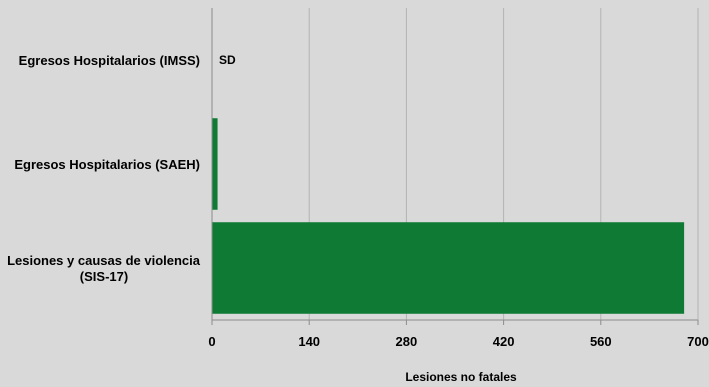 The height and width of the screenshot is (387, 709). I want to click on x-tick-label-140: 140, so click(309, 341).